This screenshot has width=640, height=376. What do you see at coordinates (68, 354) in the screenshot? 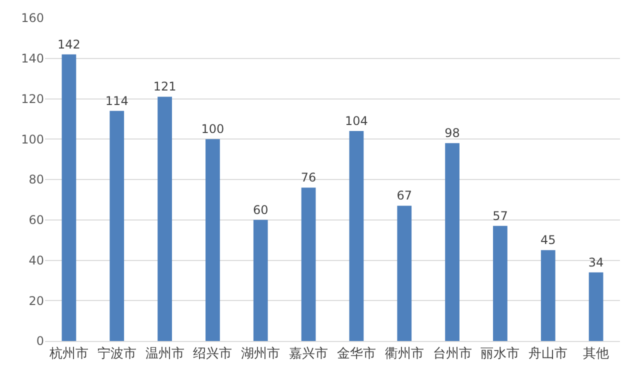
I see `x-tick-label: 杭州市` at bounding box center [68, 354].